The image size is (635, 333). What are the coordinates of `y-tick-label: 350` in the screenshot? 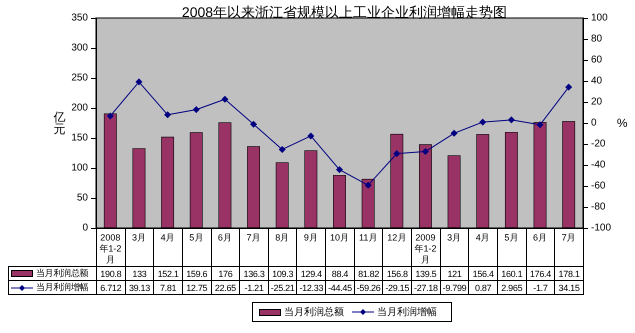 It's located at (79, 18).